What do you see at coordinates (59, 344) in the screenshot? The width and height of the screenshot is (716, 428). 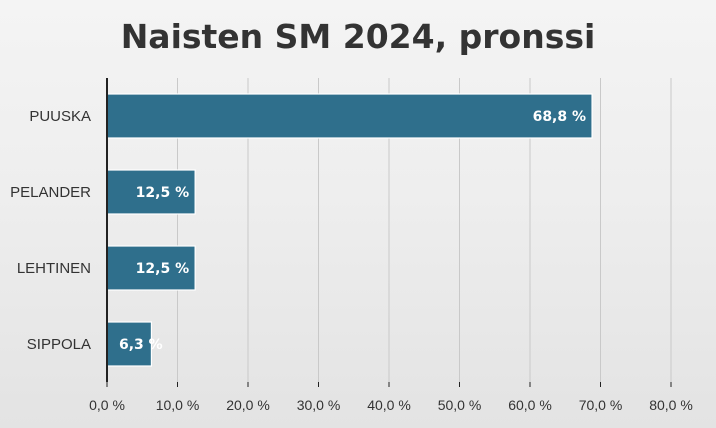 I see `category-label: SIPPOLA` at bounding box center [59, 344].